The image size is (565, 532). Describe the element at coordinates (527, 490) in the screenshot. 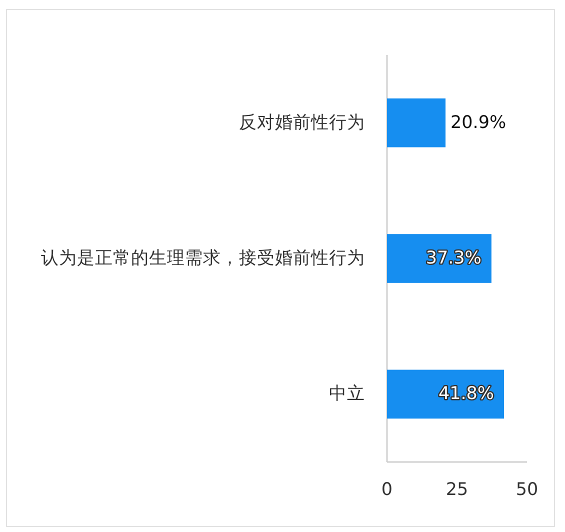

I see `x-tick-label: 50` at that location.